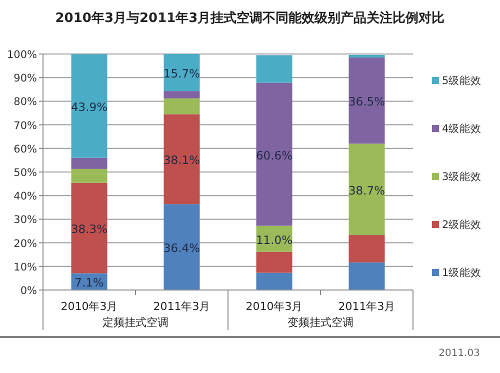  What do you see at coordinates (462, 128) in the screenshot?
I see `legend-label: 4级能效` at bounding box center [462, 128].